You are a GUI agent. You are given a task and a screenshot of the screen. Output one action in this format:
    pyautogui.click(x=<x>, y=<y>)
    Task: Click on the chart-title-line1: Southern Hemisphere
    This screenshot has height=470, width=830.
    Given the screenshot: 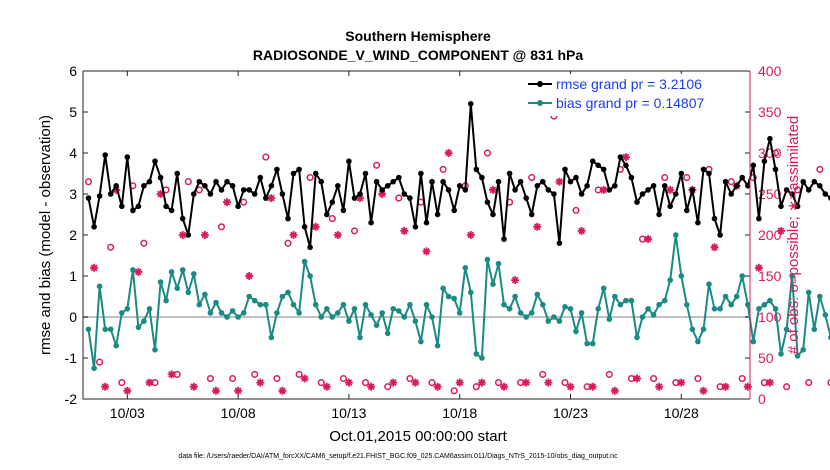 What is the action you would take?
    pyautogui.click(x=418, y=36)
    